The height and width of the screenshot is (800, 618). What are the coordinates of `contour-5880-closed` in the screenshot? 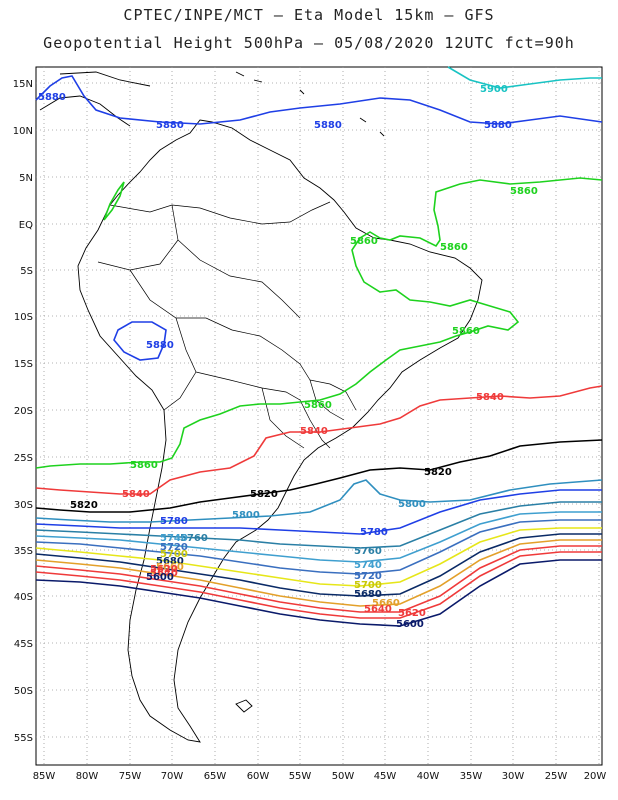 It's located at (140, 341).